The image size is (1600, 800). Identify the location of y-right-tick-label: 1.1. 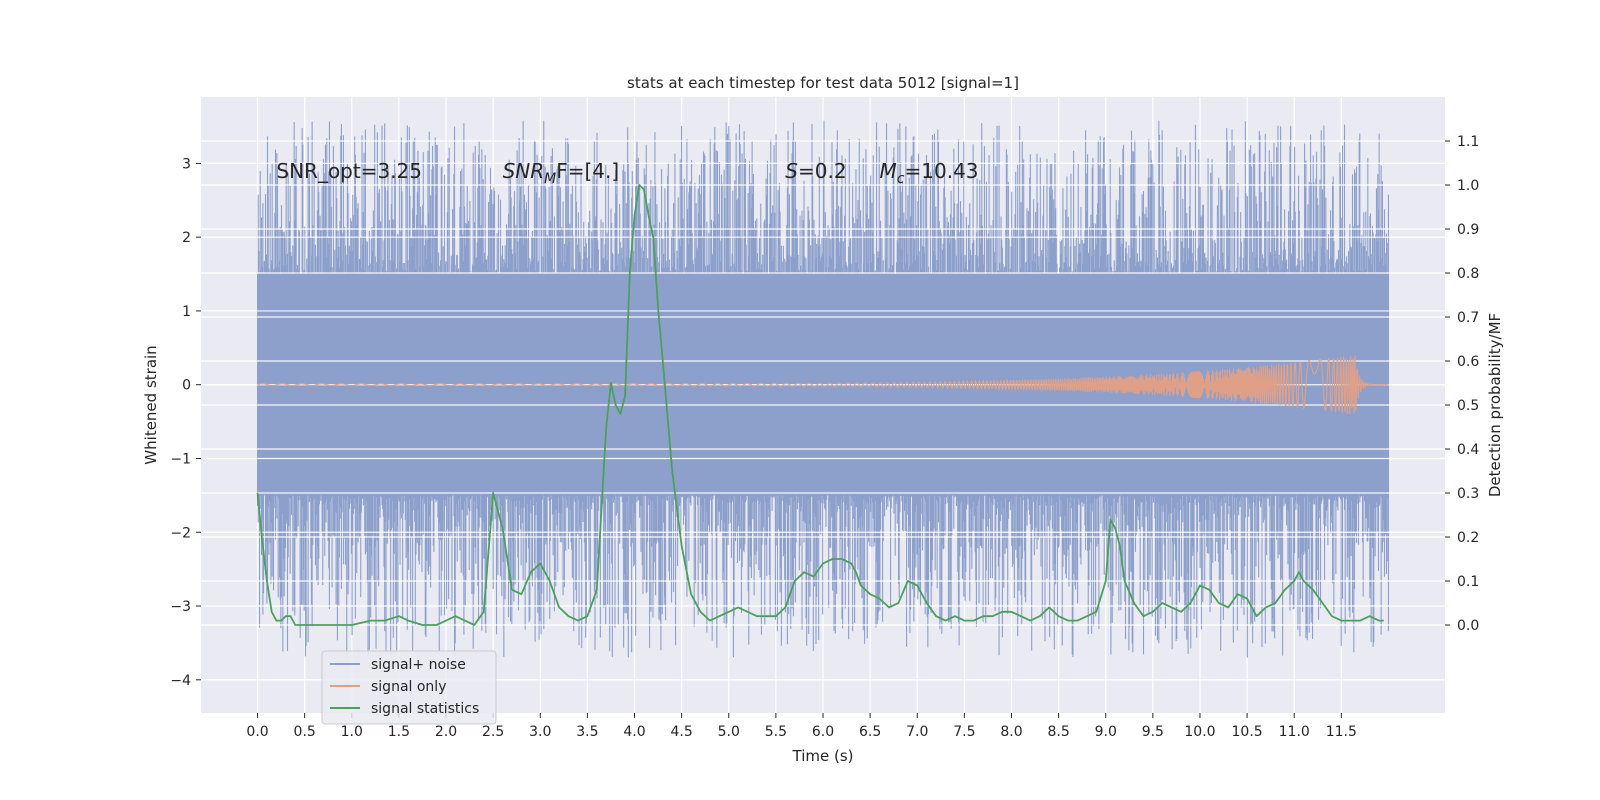
(1468, 142).